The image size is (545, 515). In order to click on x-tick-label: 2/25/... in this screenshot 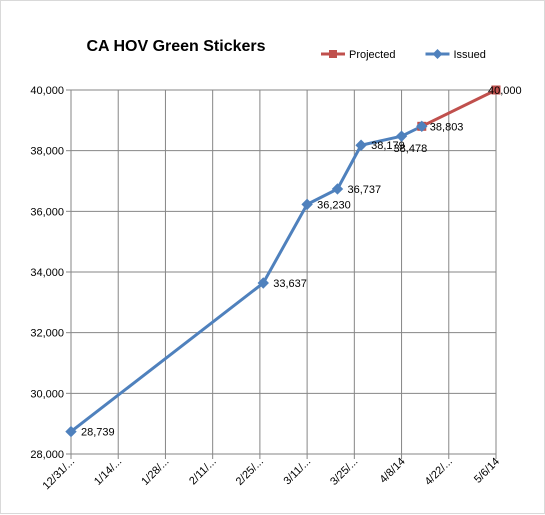, I will do `click(250, 472)`.